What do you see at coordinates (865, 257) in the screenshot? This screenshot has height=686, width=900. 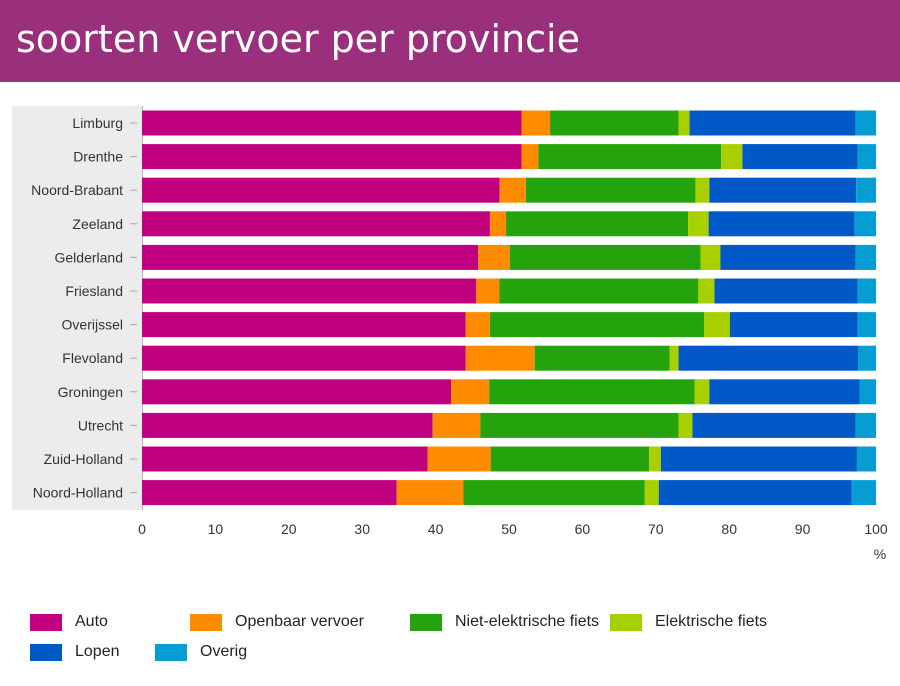 I see `bar-gelderland-overig` at bounding box center [865, 257].